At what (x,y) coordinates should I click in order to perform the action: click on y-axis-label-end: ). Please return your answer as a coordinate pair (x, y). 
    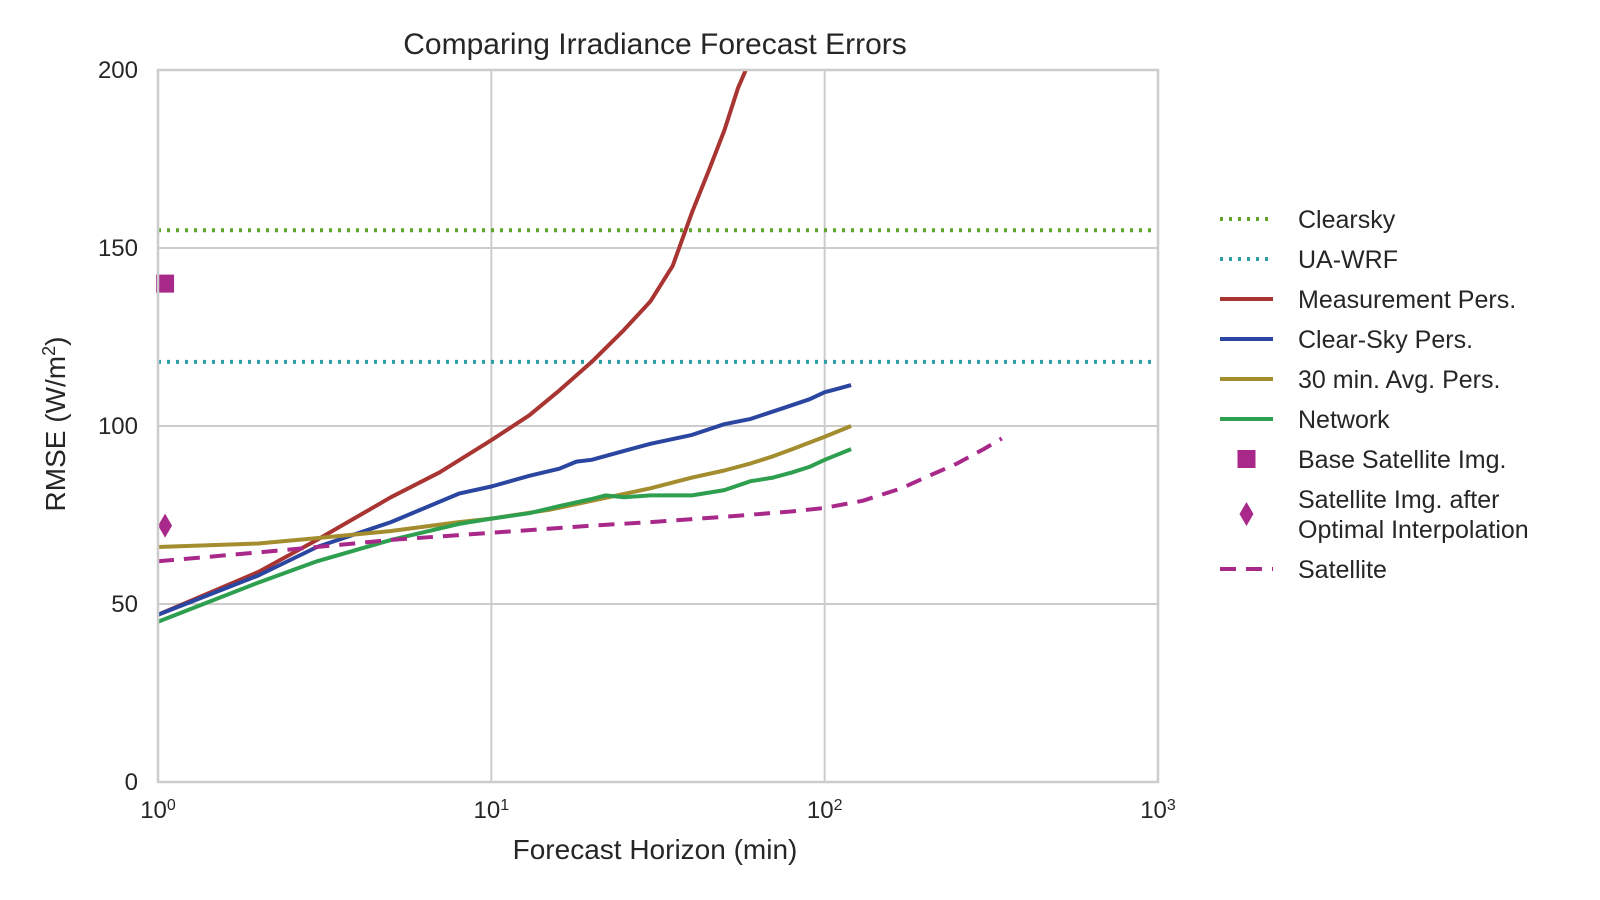
    Looking at the image, I should click on (55, 341).